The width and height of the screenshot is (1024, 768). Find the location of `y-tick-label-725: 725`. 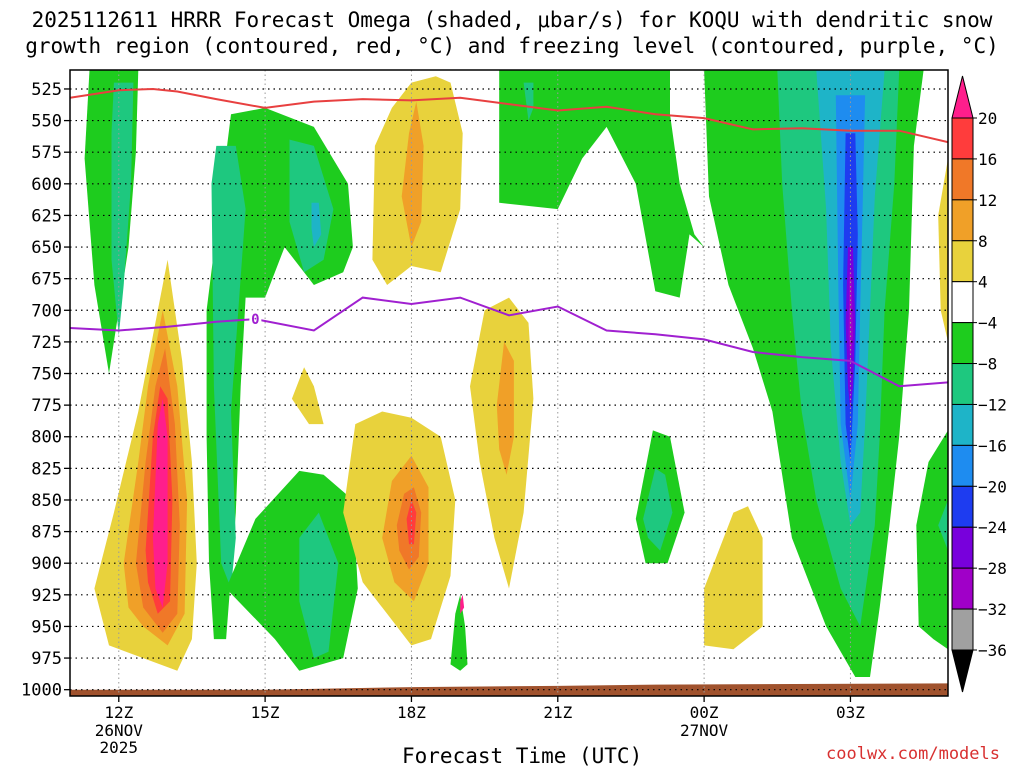

y-tick-label-725: 725 is located at coordinates (46, 343).